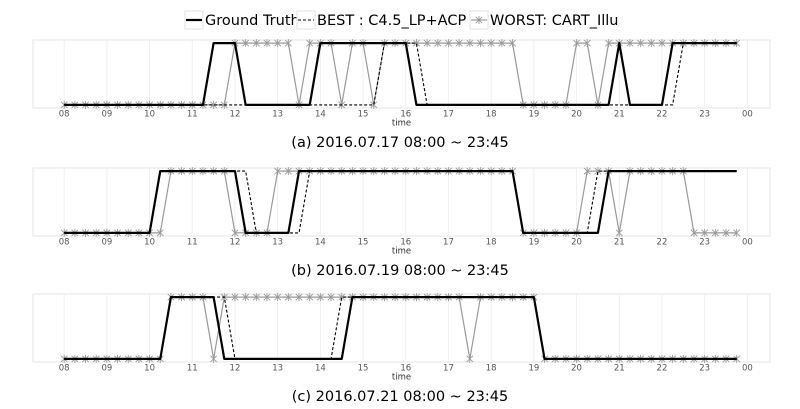 Image resolution: width=800 pixels, height=409 pixels. What do you see at coordinates (400, 271) in the screenshot?
I see `panel-caption: (b) 2016.07.19 08:00 ~ 23:45` at bounding box center [400, 271].